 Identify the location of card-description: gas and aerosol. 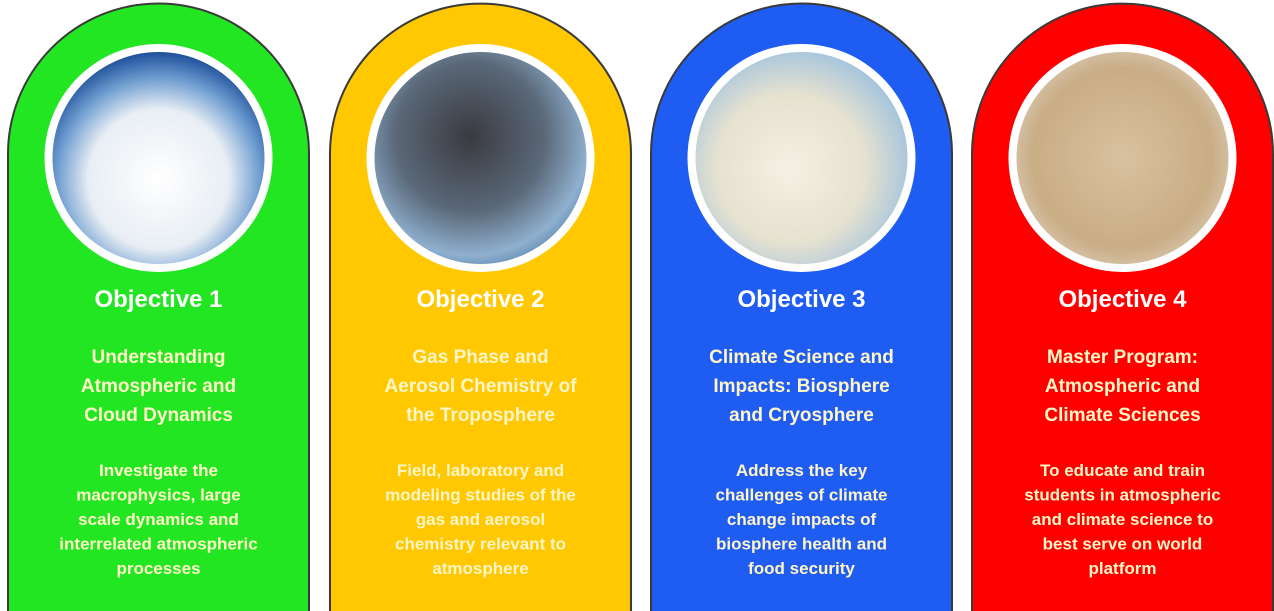
(480, 519).